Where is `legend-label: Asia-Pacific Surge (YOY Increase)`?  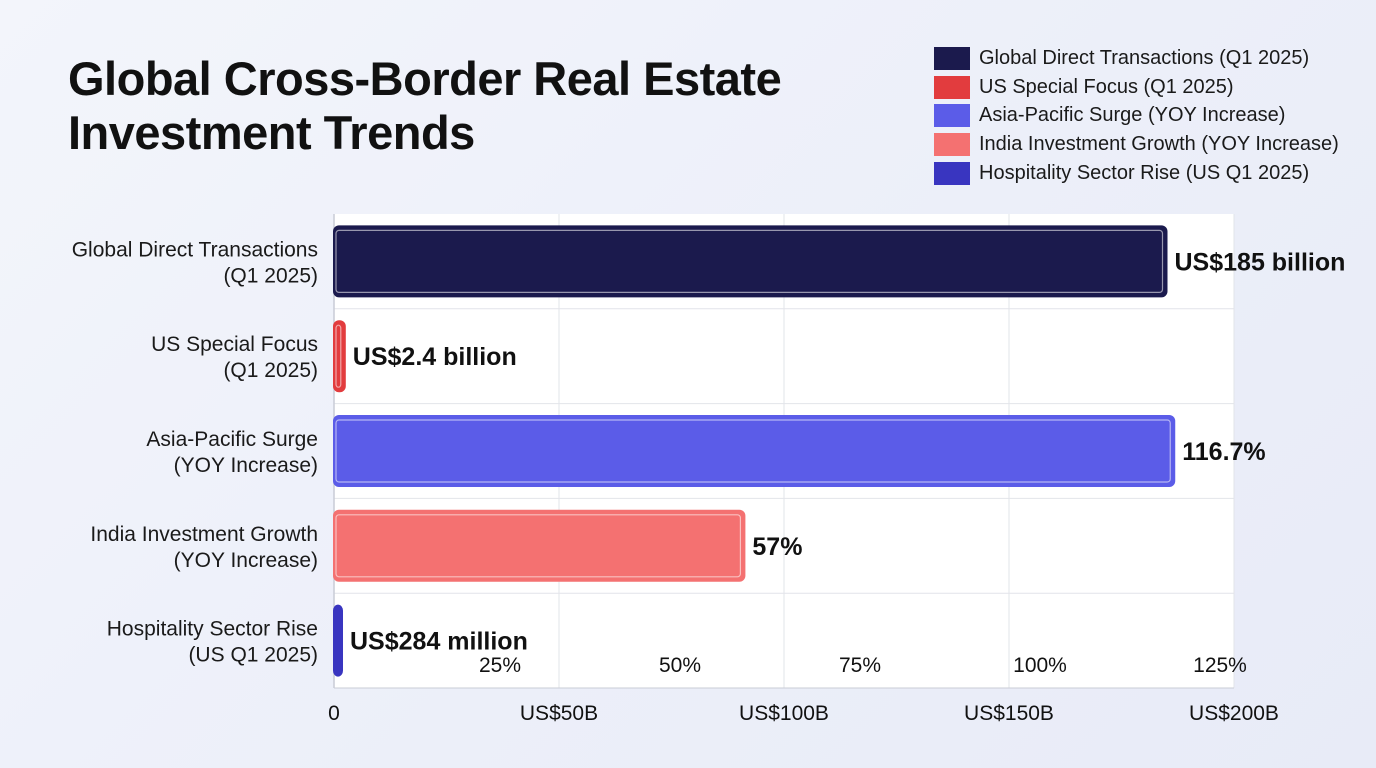 legend-label: Asia-Pacific Surge (YOY Increase) is located at coordinates (1132, 115).